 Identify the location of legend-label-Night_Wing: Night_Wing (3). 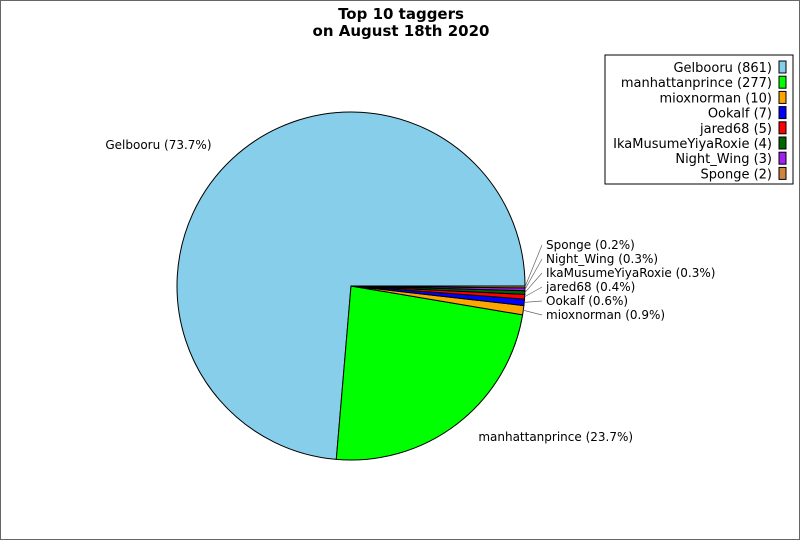
(723, 159).